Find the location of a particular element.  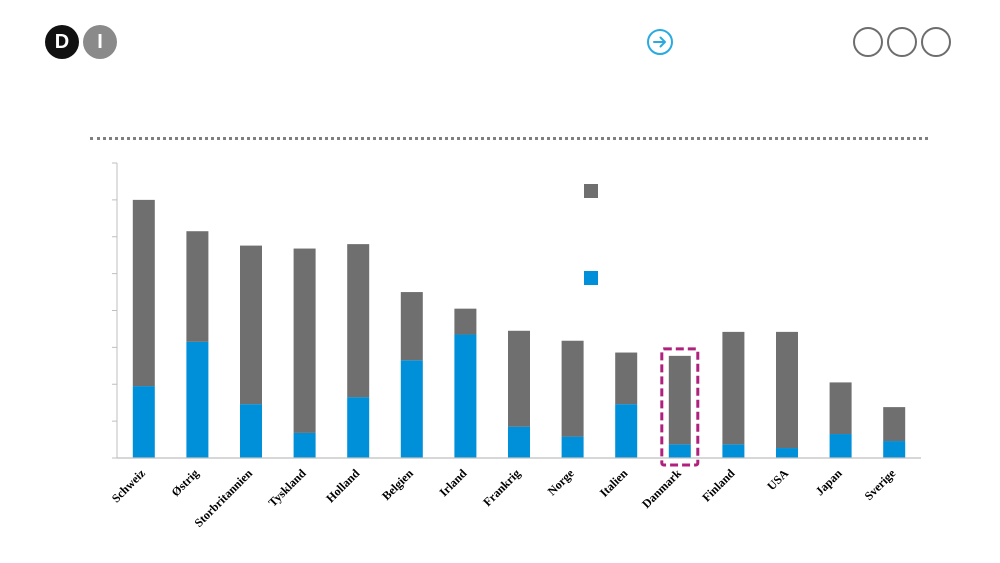

x-tick-label-3: Storbritannien is located at coordinates (223, 498).